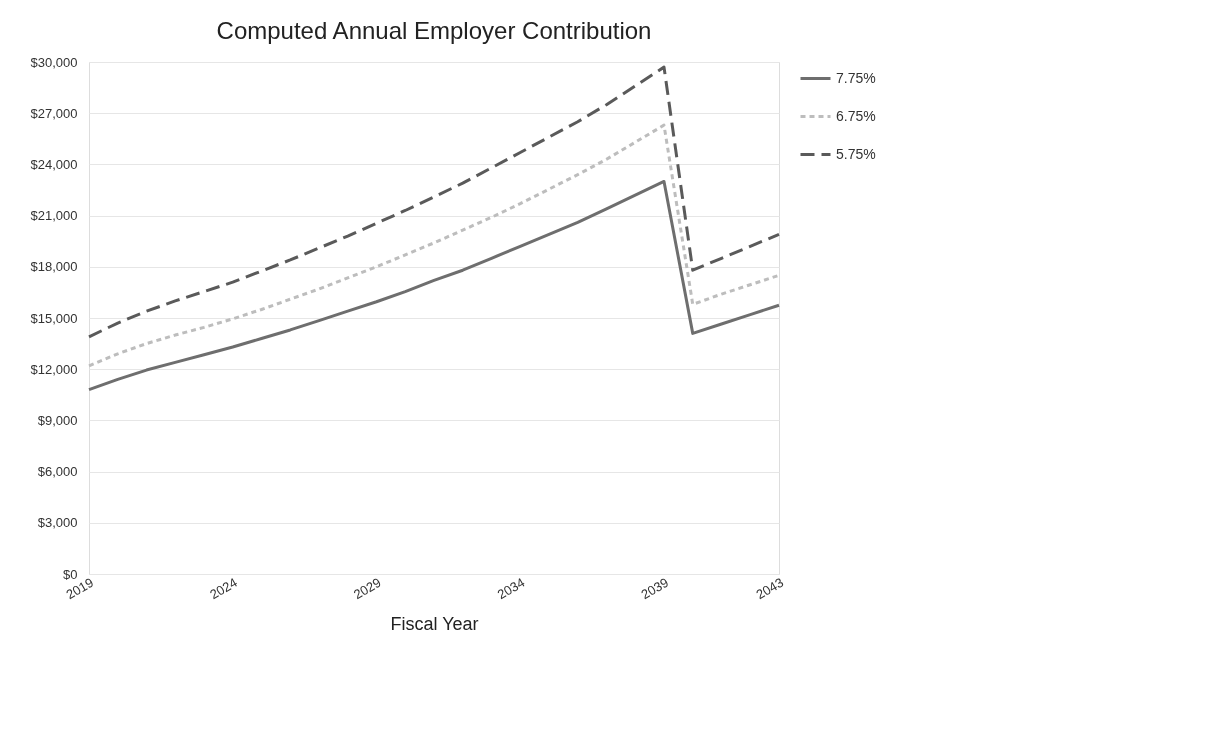  Describe the element at coordinates (769, 588) in the screenshot. I see `x-tick-label: 2043` at that location.